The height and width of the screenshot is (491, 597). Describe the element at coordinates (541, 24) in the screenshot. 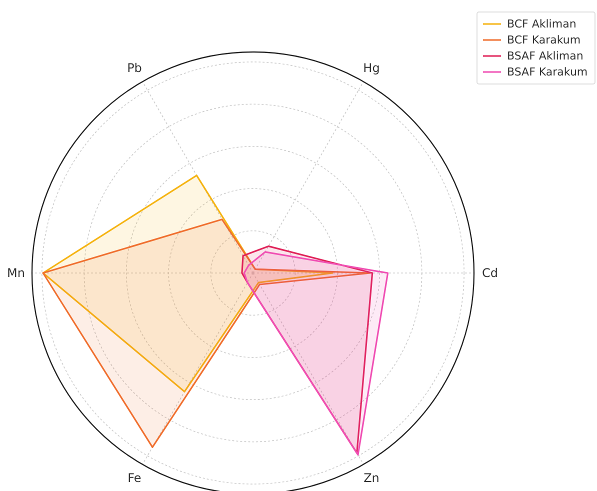

I see `legend-label: BCF Akliman` at that location.